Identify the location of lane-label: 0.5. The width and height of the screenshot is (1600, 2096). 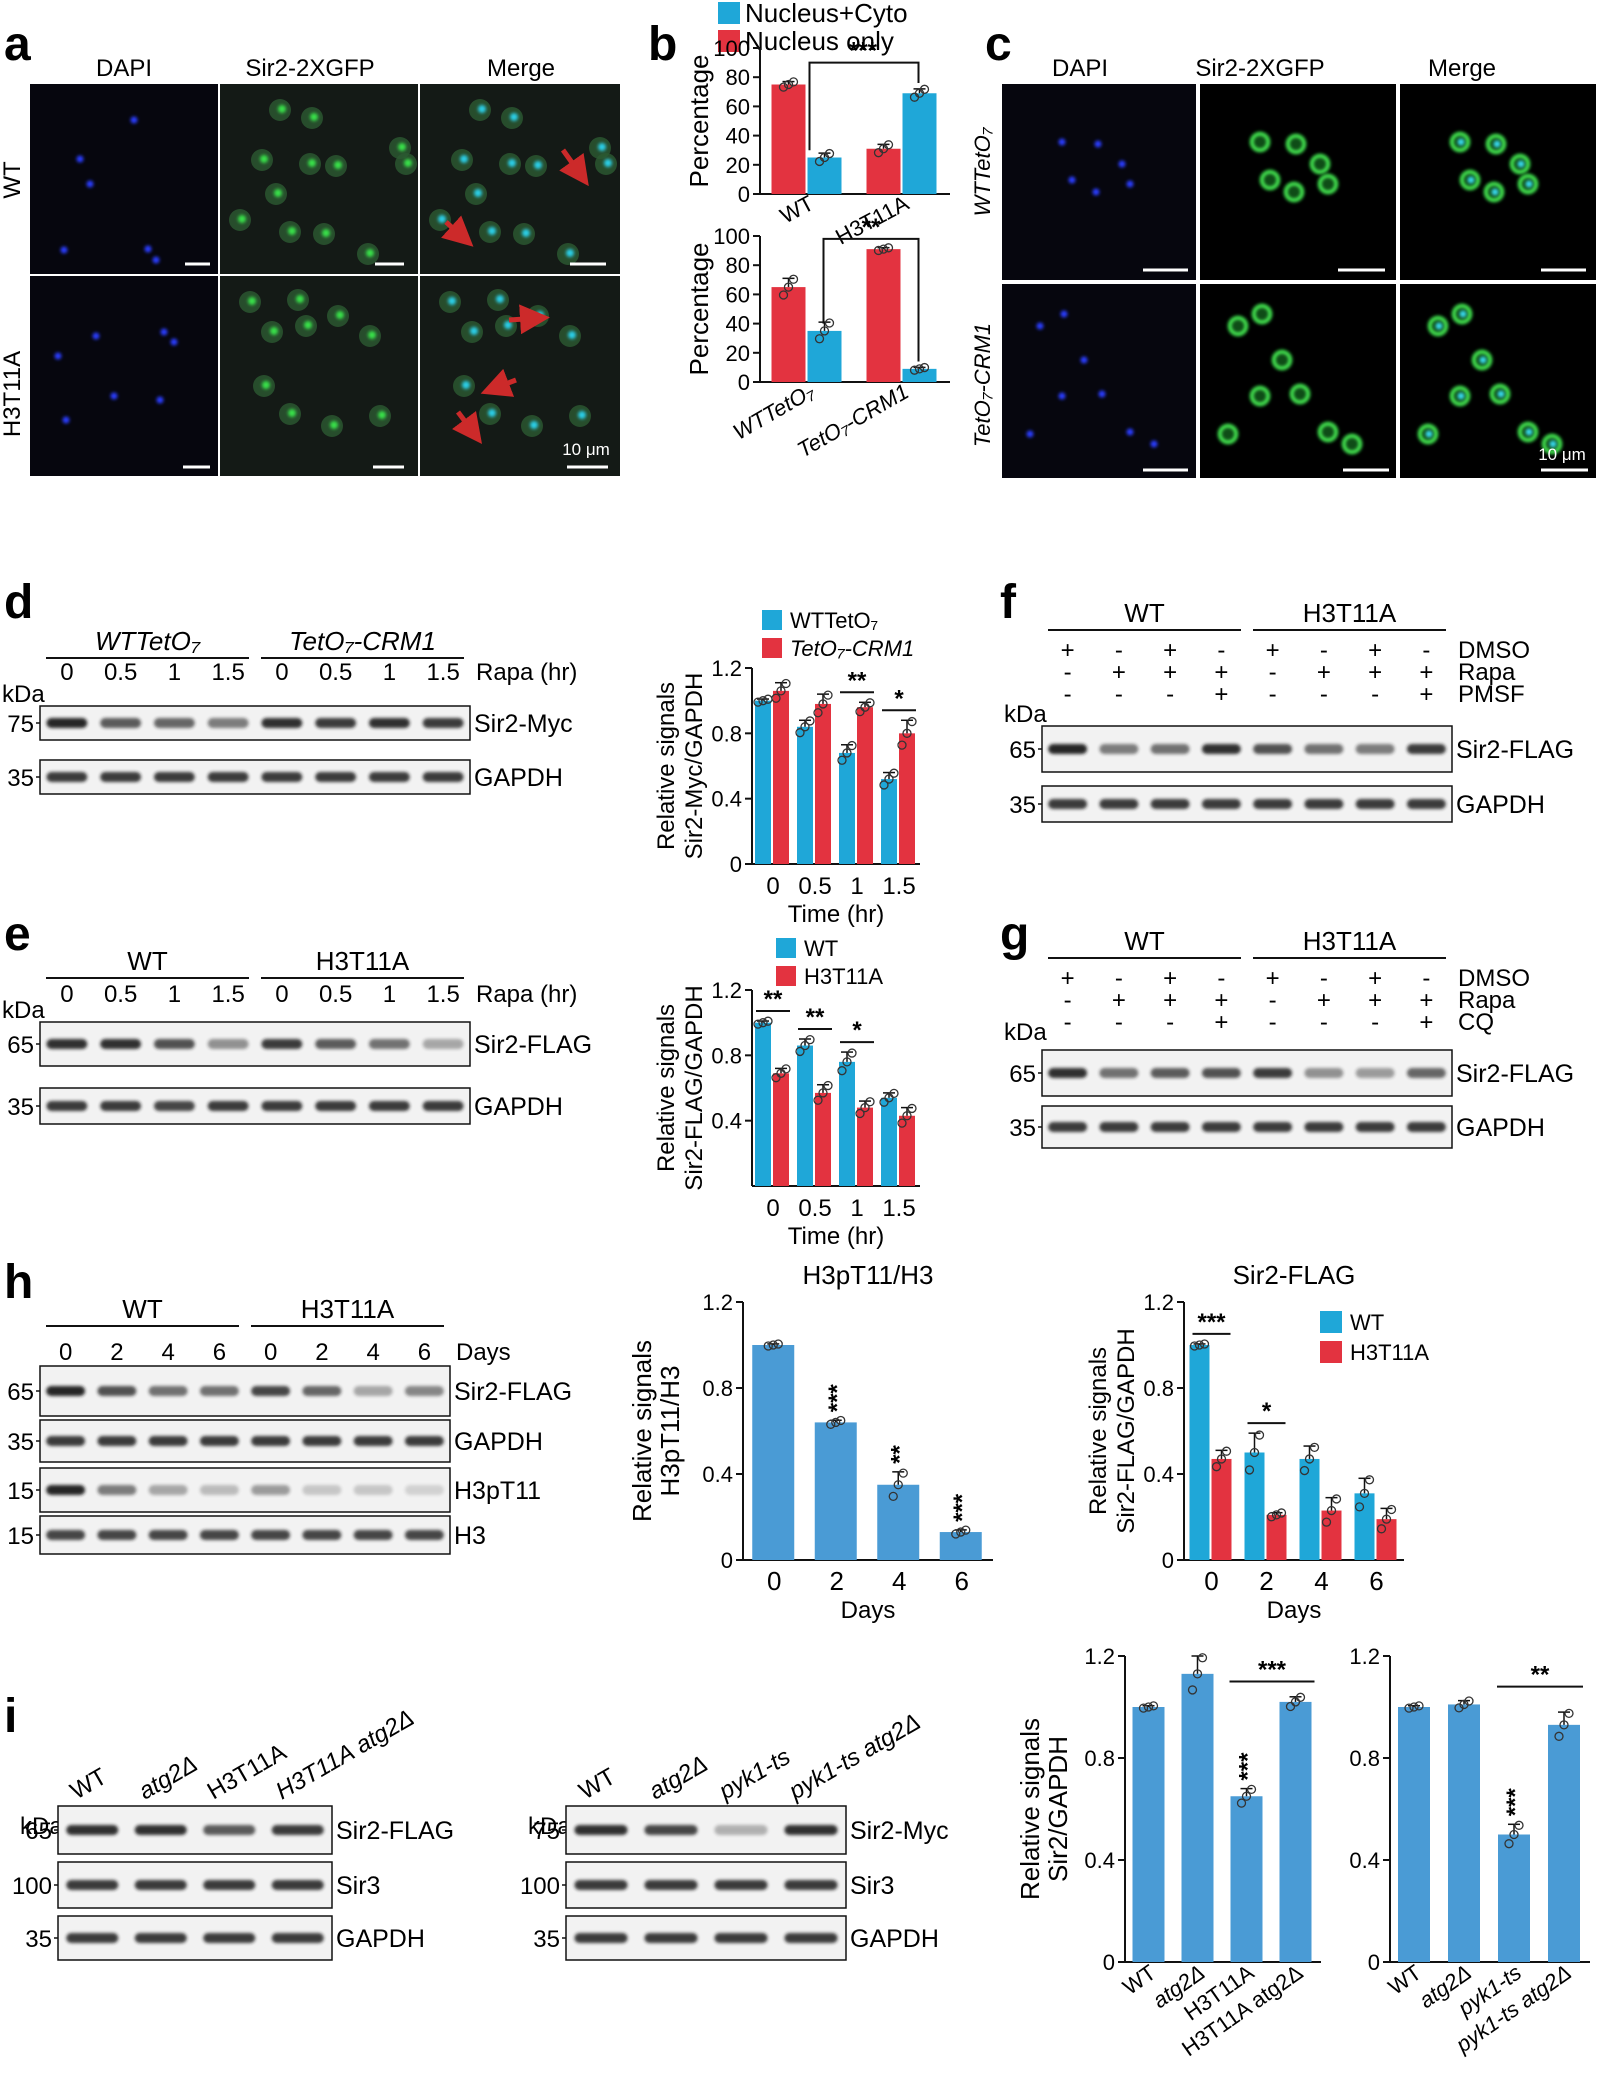
(335, 994).